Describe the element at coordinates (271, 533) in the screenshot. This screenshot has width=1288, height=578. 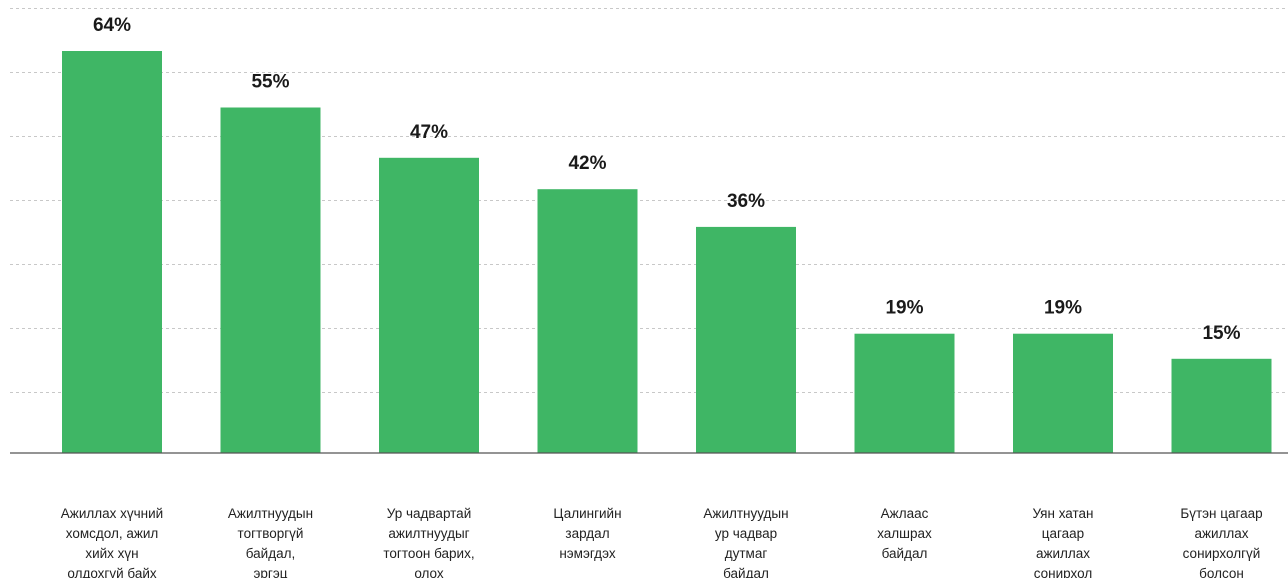
I see `category-label-line: тогтворгүй` at that location.